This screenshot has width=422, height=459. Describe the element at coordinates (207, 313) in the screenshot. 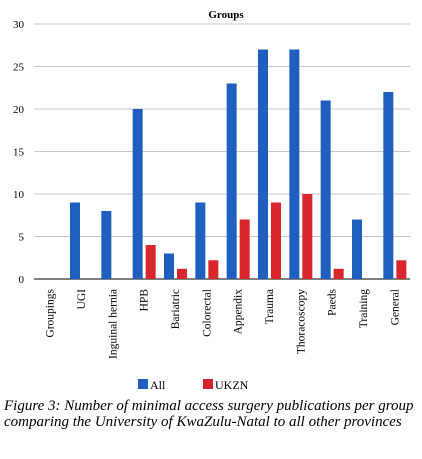

I see `x-tick-label: Colorectal` at that location.